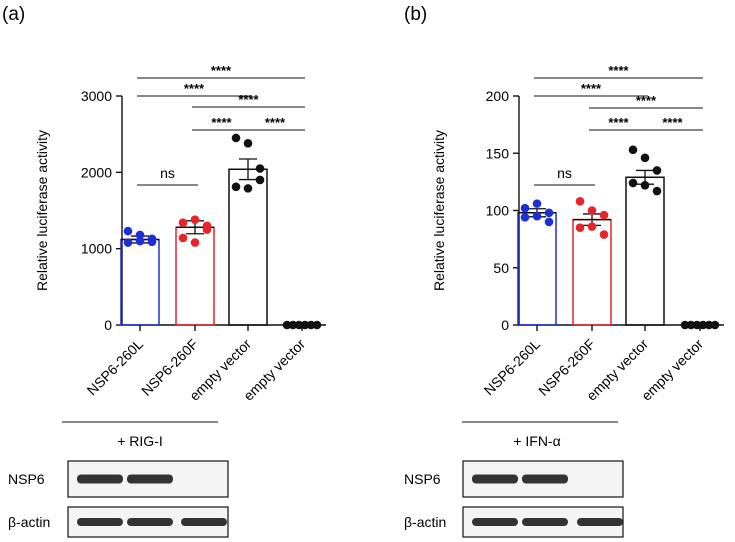 Image resolution: width=735 pixels, height=542 pixels. Describe the element at coordinates (498, 211) in the screenshot. I see `y-tick-label: 100` at that location.